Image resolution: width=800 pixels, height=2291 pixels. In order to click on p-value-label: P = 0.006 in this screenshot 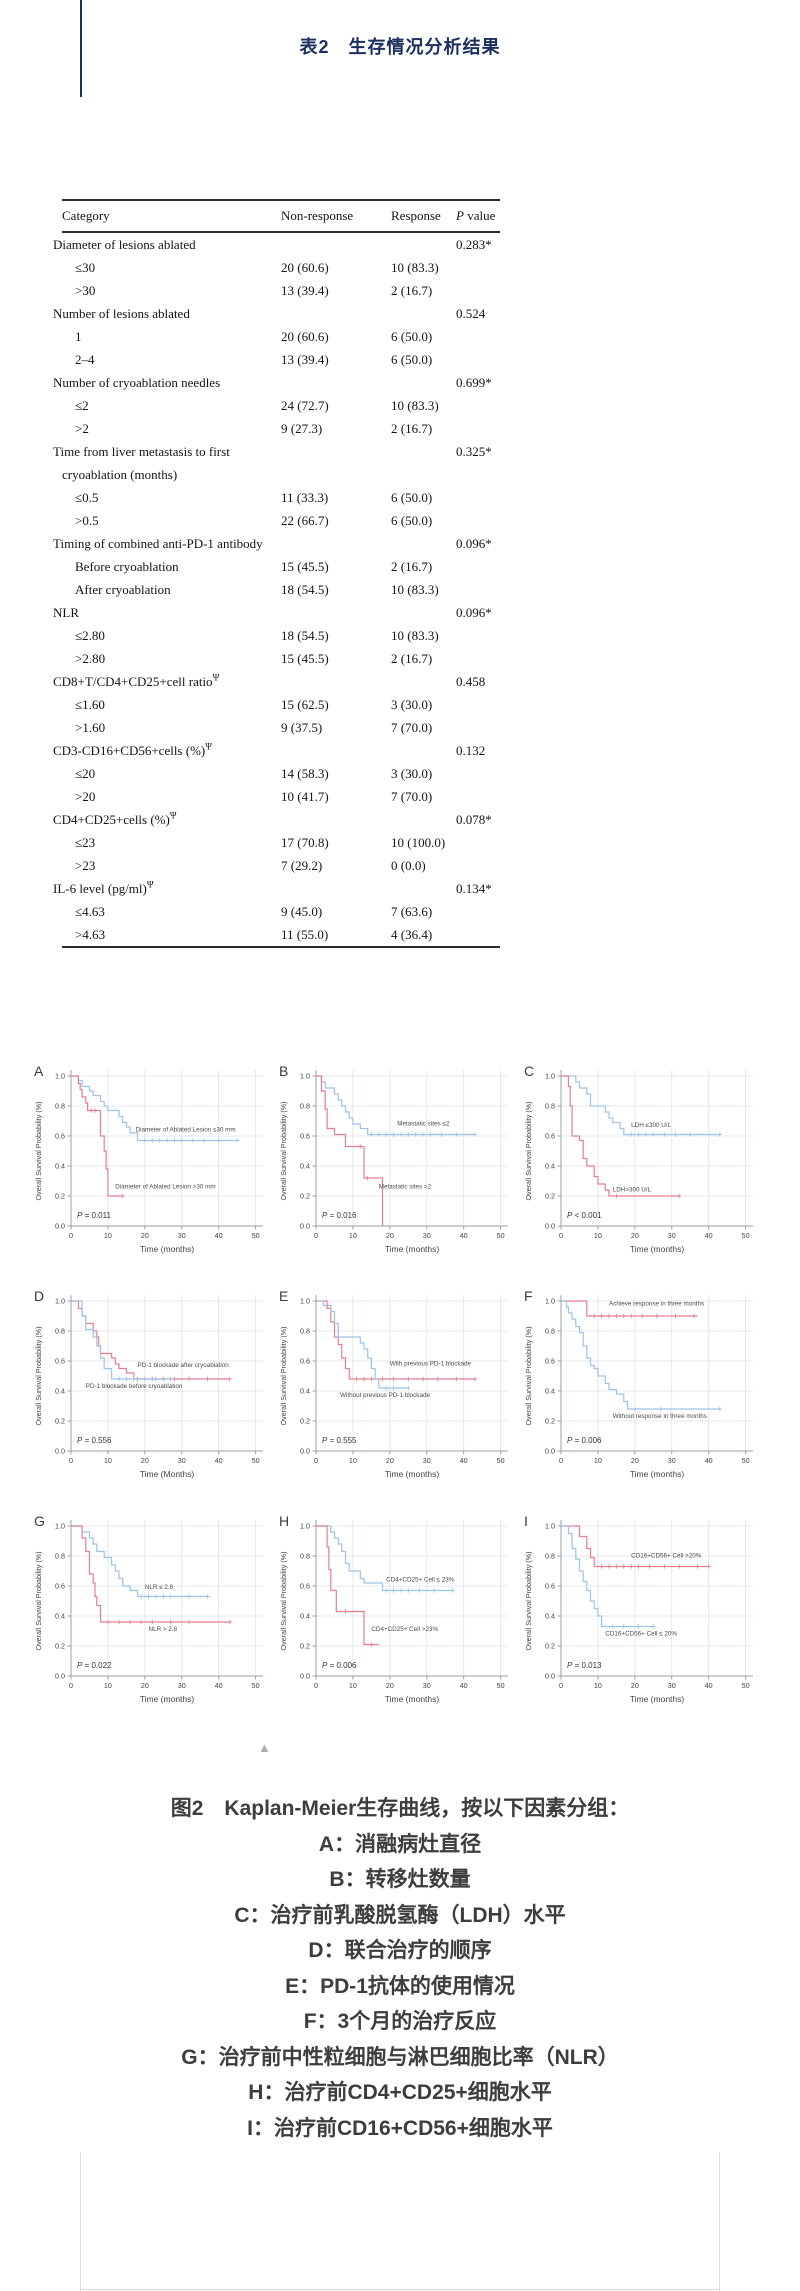, I will do `click(584, 1440)`.